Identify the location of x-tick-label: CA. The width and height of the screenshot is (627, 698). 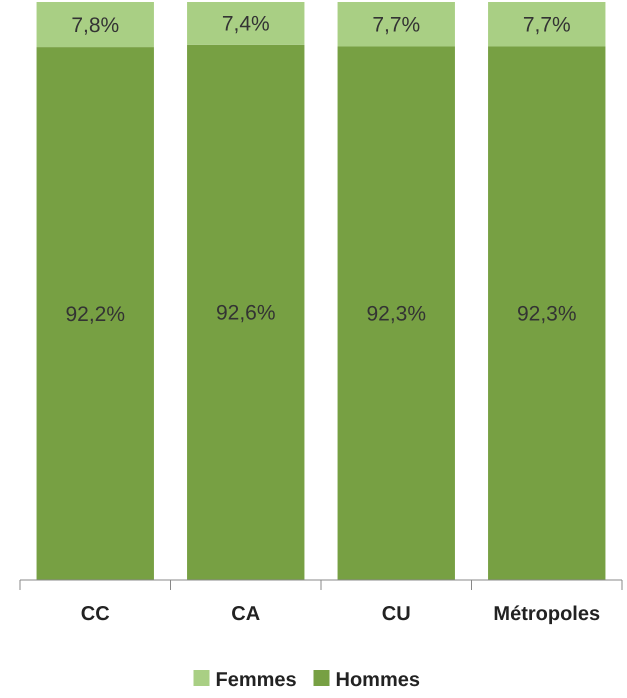
(245, 614).